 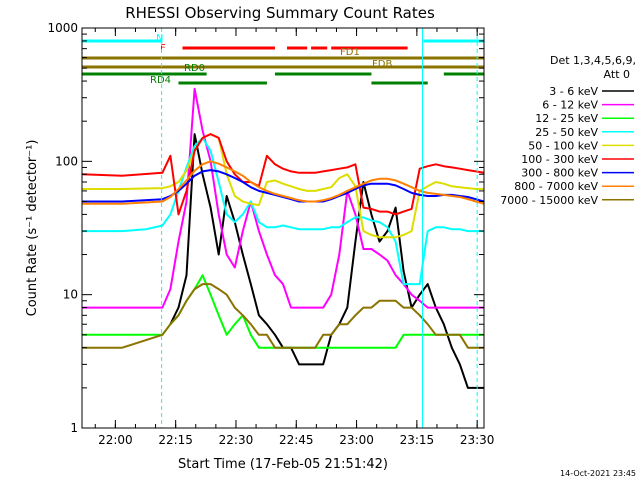 I want to click on flag-label-fd1: FD1, so click(x=350, y=52).